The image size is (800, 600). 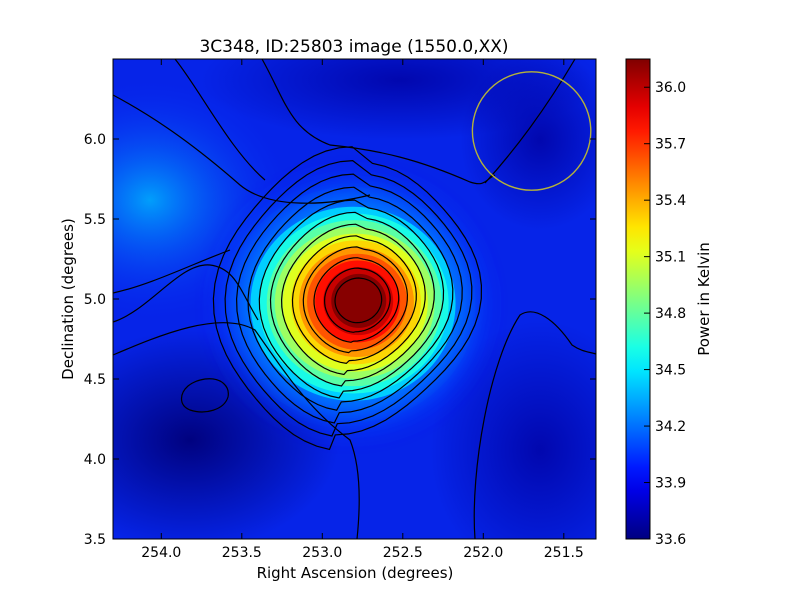 I want to click on colorbar-gradient, so click(x=638, y=299).